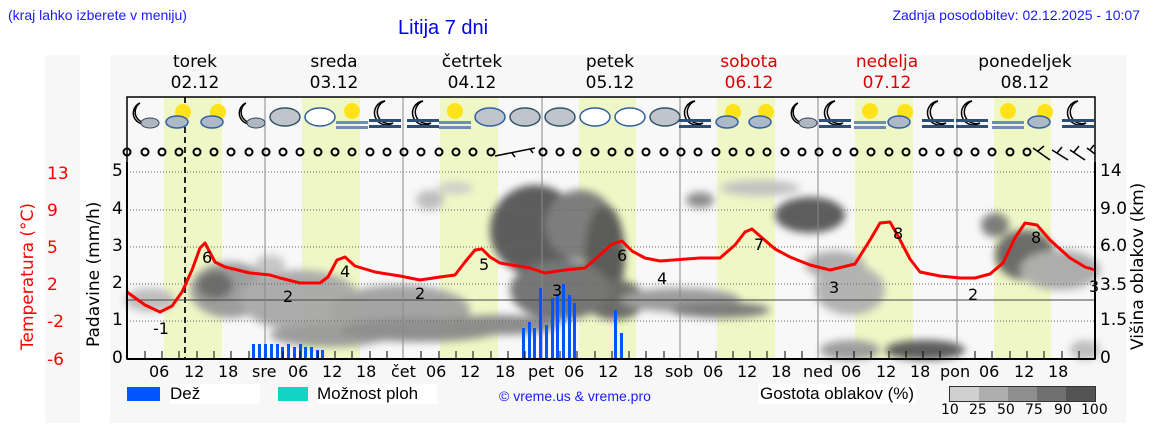 The height and width of the screenshot is (443, 1152). Describe the element at coordinates (1138, 266) in the screenshot. I see `cloud-axis-label: Višina oblakov (km)` at that location.